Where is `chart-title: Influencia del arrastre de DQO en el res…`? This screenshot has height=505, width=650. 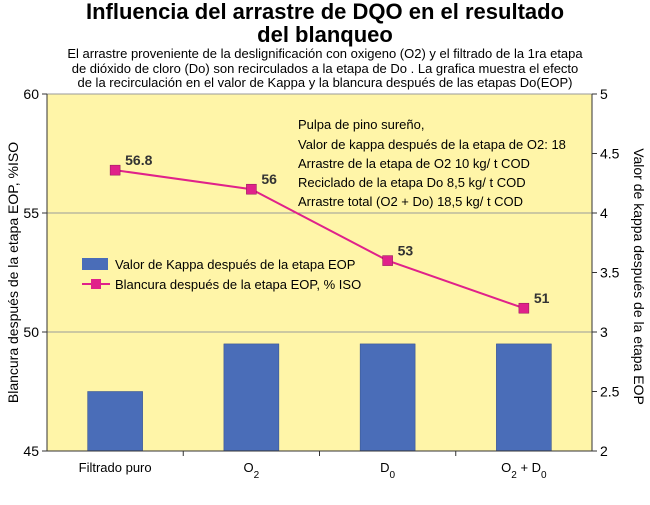 chart-title: Influencia del arrastre de DQO en el res… is located at coordinates (325, 23).